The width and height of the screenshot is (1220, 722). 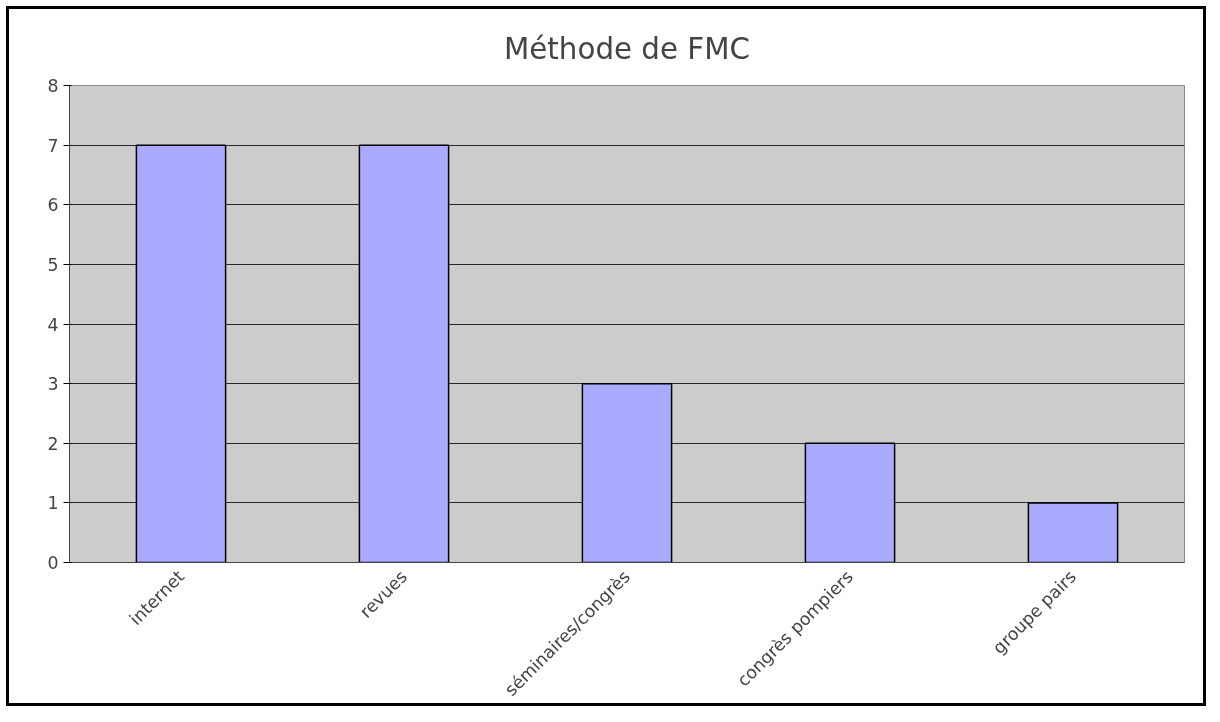 What do you see at coordinates (53, 384) in the screenshot?
I see `y-tick-label: 3` at bounding box center [53, 384].